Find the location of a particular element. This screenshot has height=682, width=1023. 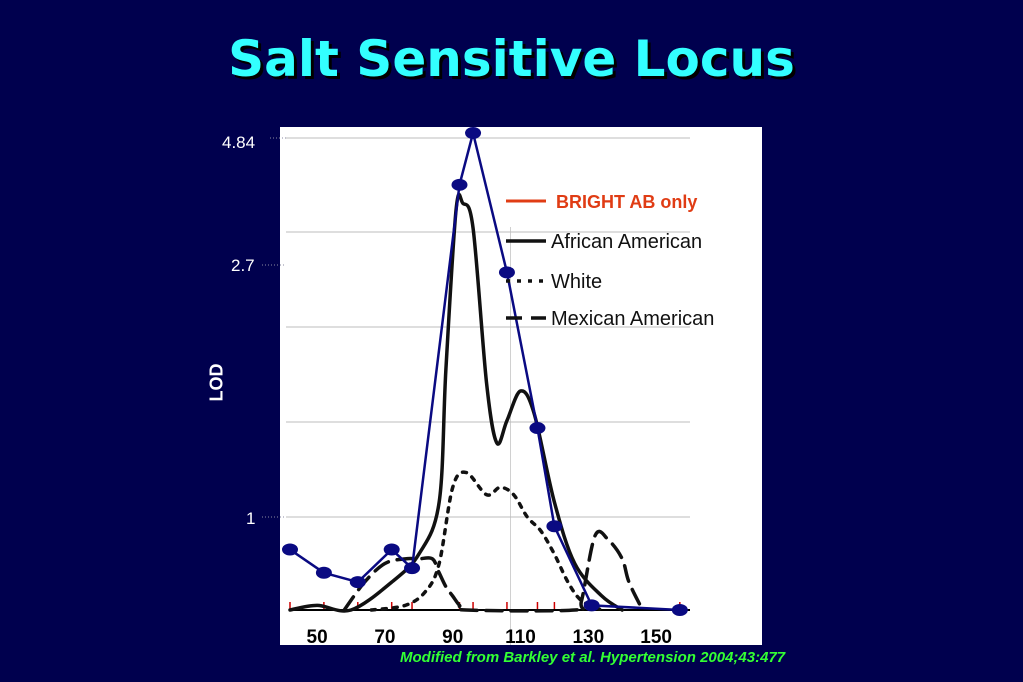

y-tick-label-1: 1 is located at coordinates (251, 518).